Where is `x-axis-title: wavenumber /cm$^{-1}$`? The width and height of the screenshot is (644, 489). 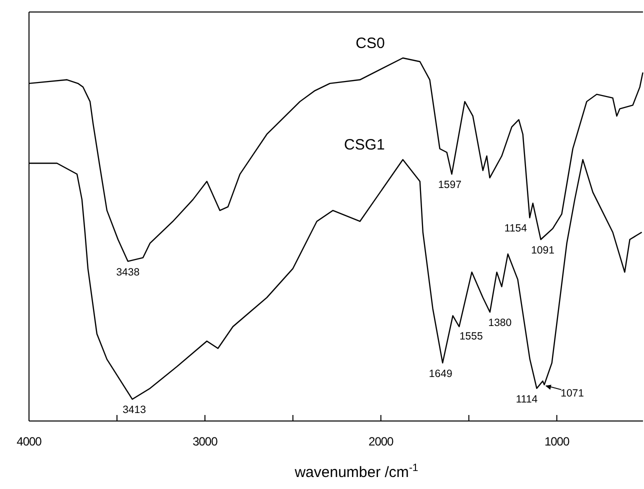 x-axis-title: wavenumber /cm$^{-1}$ is located at coordinates (356, 471).